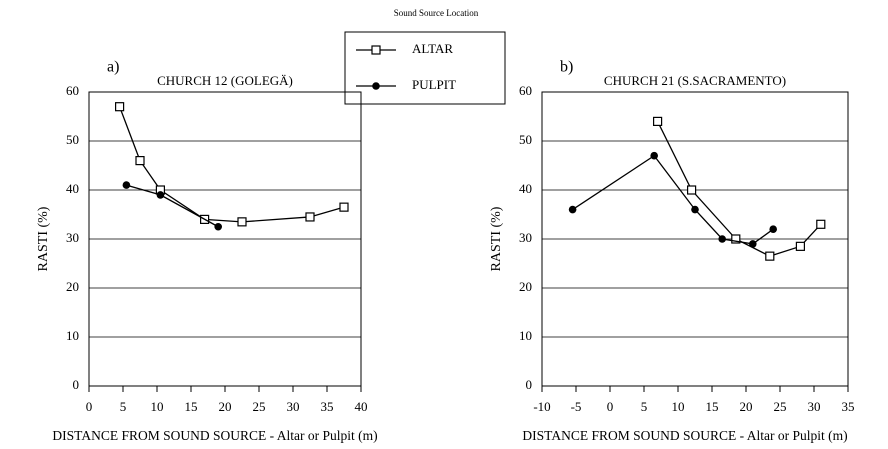 The width and height of the screenshot is (888, 449). What do you see at coordinates (425, 68) in the screenshot?
I see `legend-box` at bounding box center [425, 68].